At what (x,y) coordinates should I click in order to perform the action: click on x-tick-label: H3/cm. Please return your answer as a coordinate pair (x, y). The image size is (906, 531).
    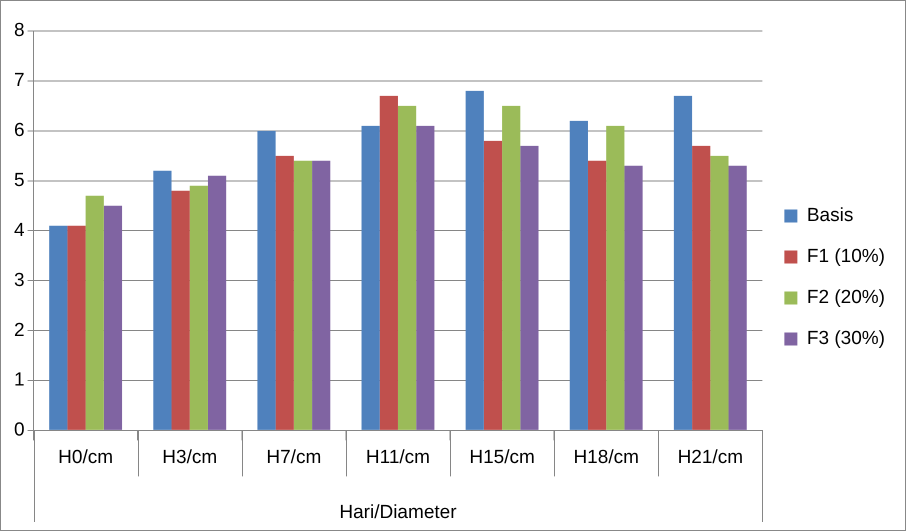
    Looking at the image, I should click on (190, 457).